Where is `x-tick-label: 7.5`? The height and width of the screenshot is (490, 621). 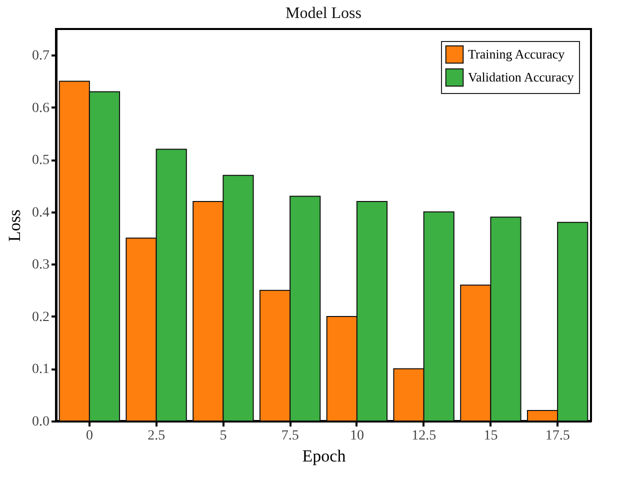
x-tick-label: 7.5 is located at coordinates (290, 436).